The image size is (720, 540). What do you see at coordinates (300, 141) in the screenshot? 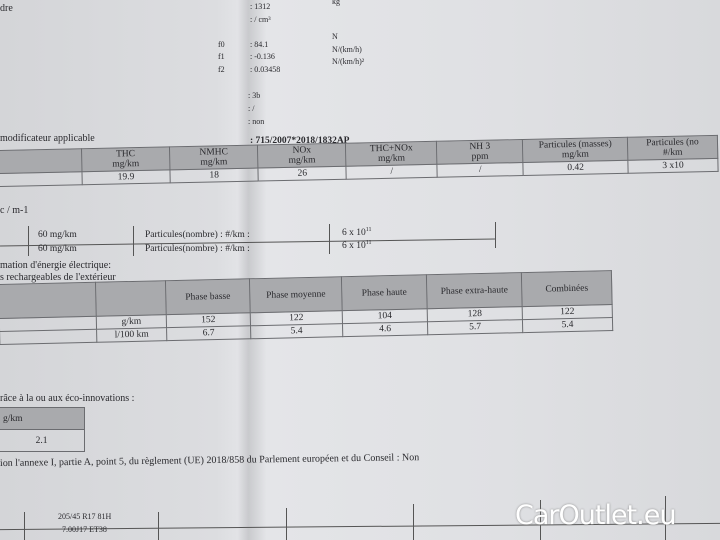
I see `regulation-value: : 715/2007*2018/1832AP` at bounding box center [300, 141].